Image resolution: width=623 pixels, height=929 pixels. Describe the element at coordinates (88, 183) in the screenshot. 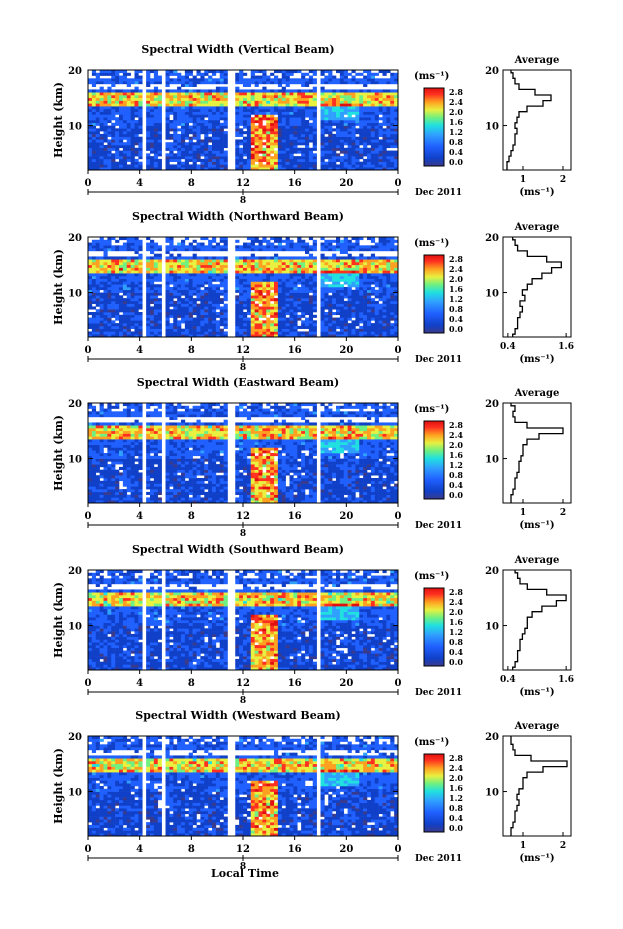

I see `x-tick-label: 0` at that location.